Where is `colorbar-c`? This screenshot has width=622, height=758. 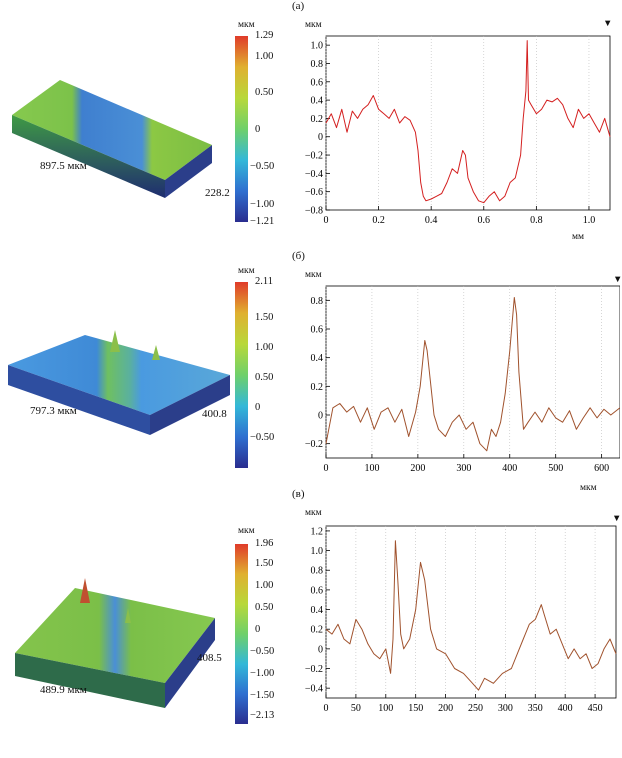 colorbar-c is located at coordinates (241, 634).